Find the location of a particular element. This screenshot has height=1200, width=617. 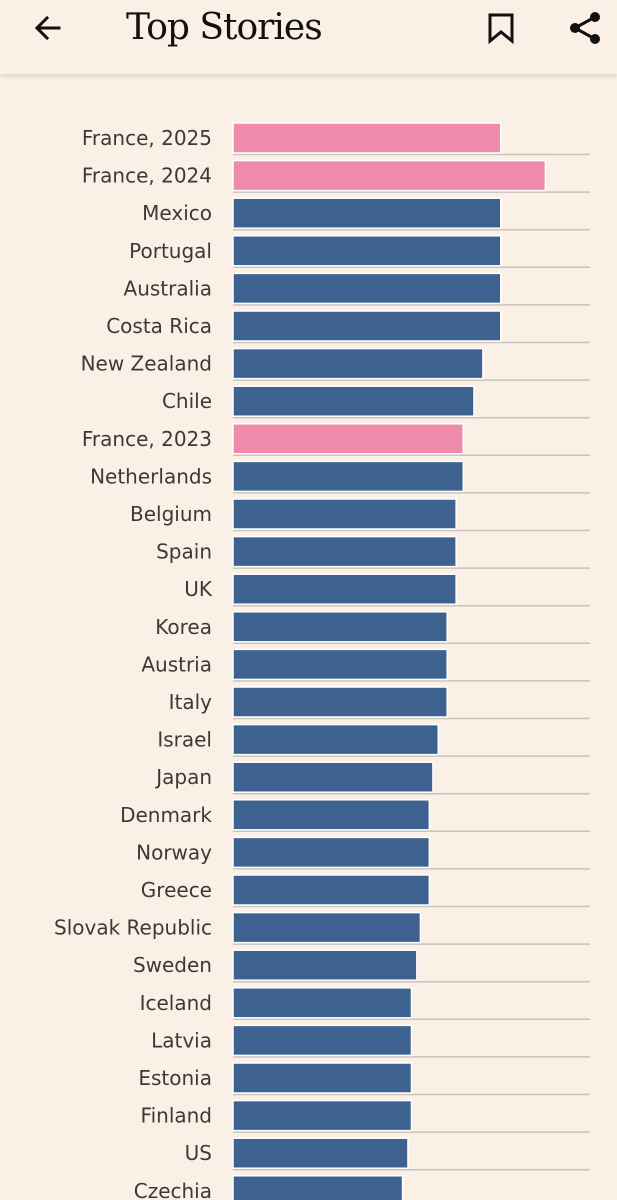

bookmark-button is located at coordinates (501, 28).